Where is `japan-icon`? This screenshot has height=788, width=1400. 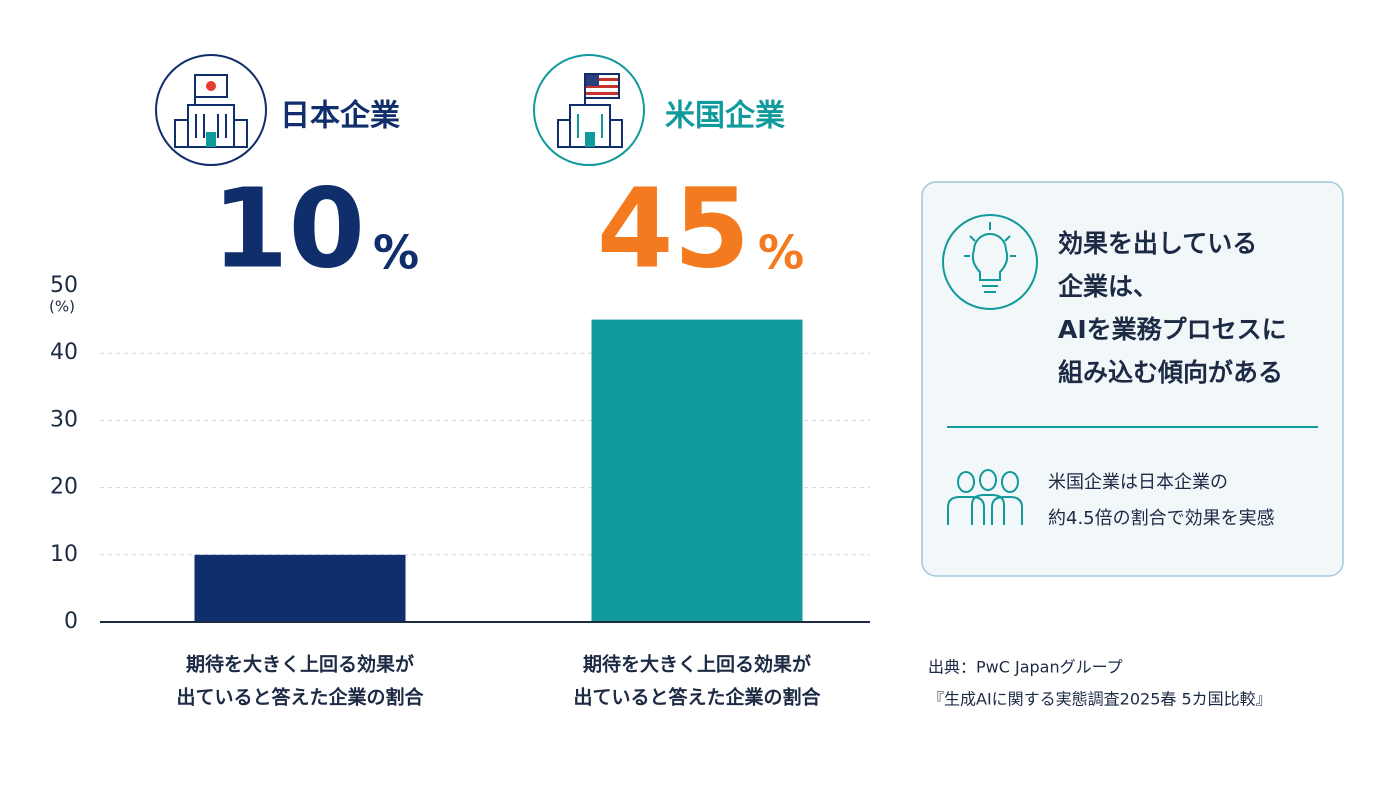 japan-icon is located at coordinates (211, 110).